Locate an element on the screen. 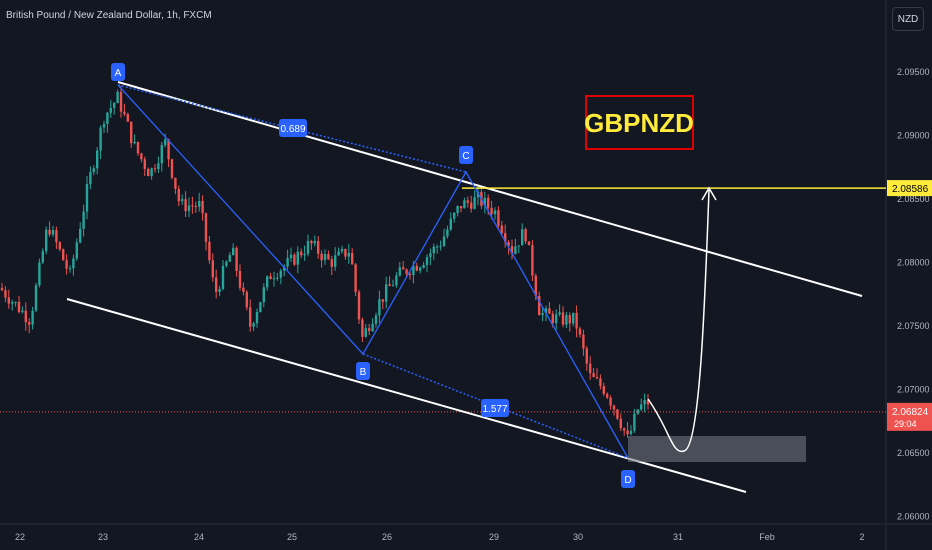 This screenshot has height=550, width=932. price-tick-label: 2.09000 is located at coordinates (913, 136).